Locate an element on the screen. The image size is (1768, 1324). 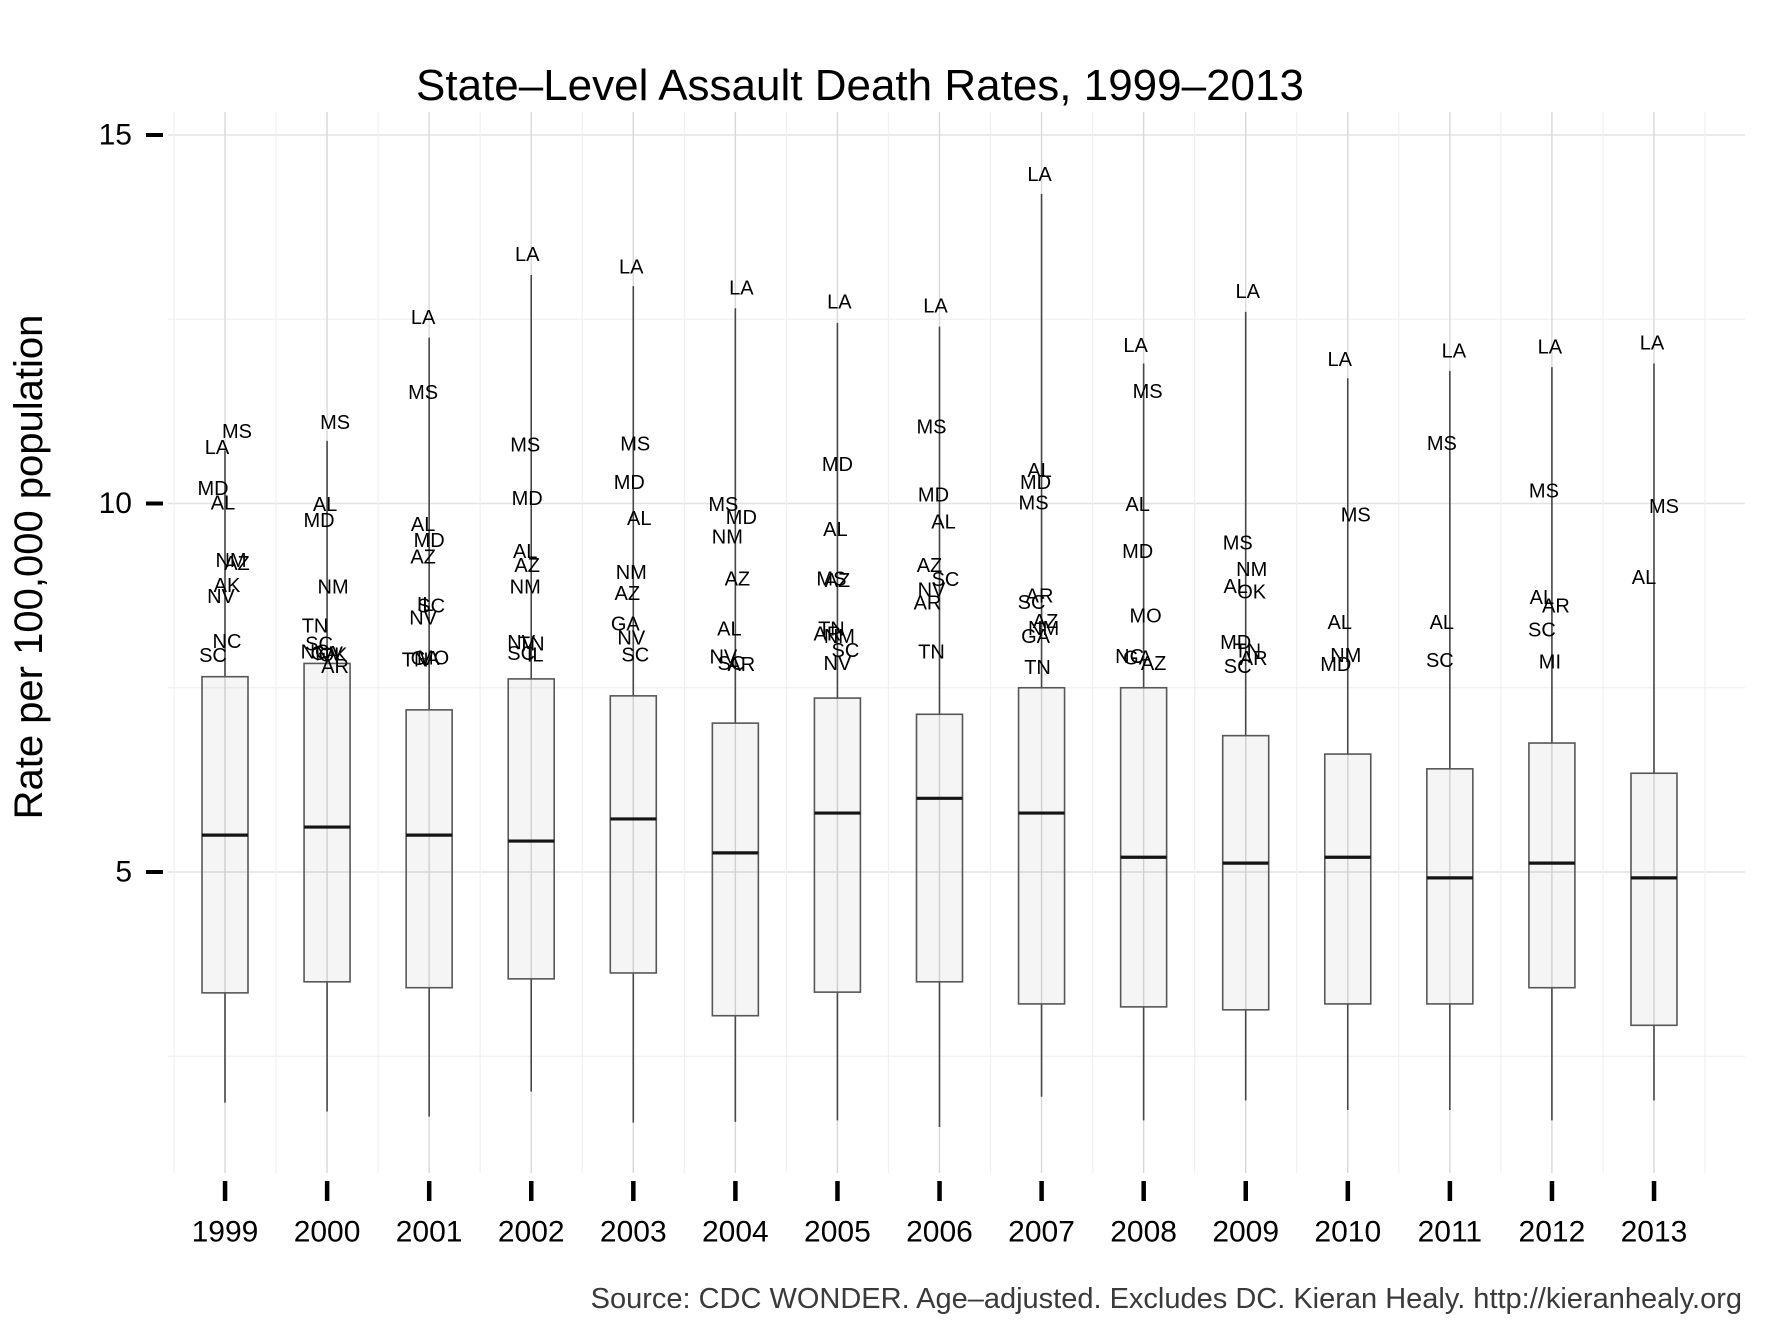
outlier-label-az: AZ is located at coordinates (930, 566).